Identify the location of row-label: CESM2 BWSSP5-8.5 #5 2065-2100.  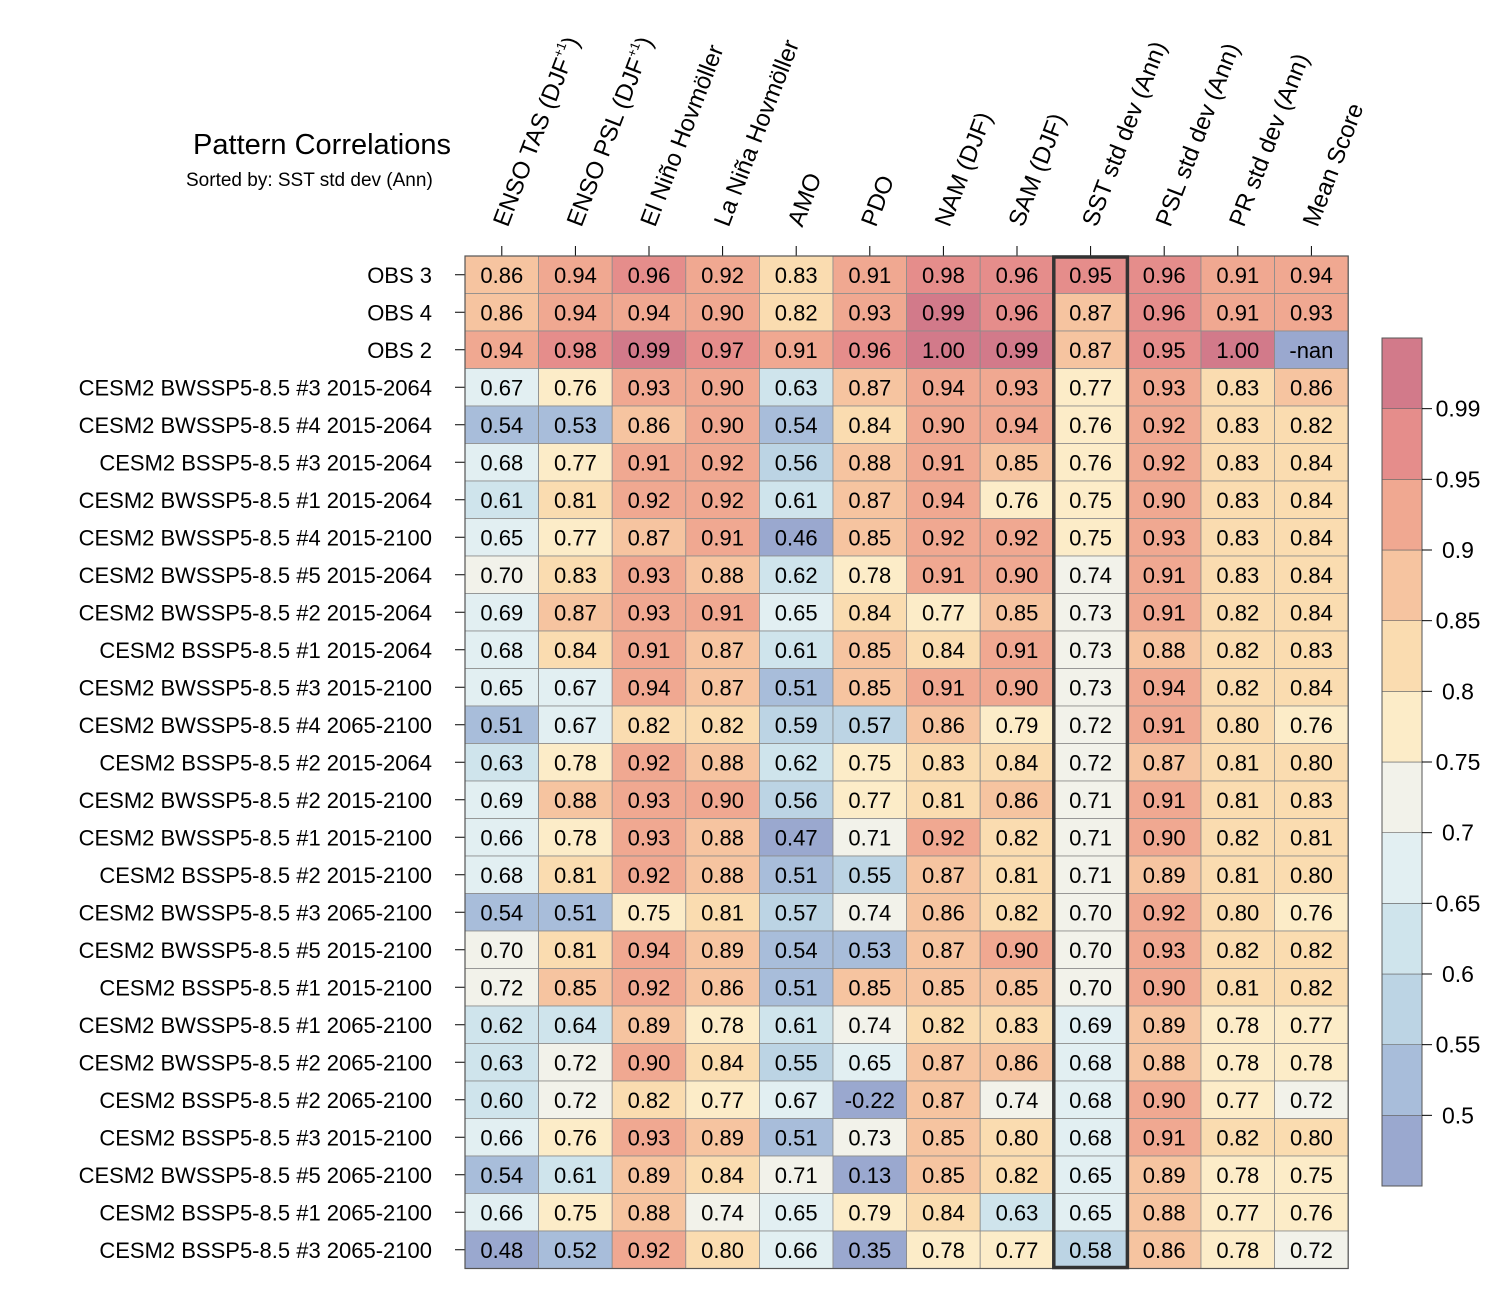
(255, 1175).